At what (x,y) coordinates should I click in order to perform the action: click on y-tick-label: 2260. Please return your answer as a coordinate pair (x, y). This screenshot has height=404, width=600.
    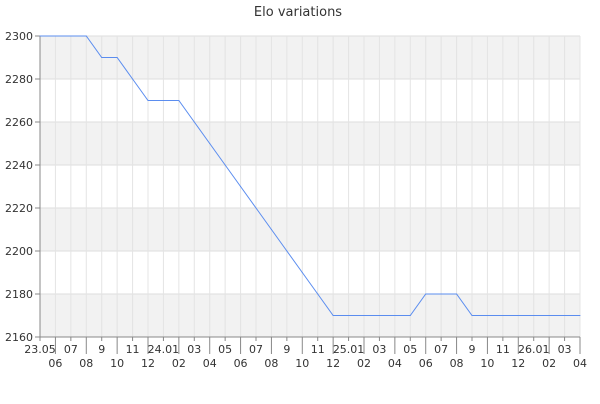
    Looking at the image, I should click on (19, 122).